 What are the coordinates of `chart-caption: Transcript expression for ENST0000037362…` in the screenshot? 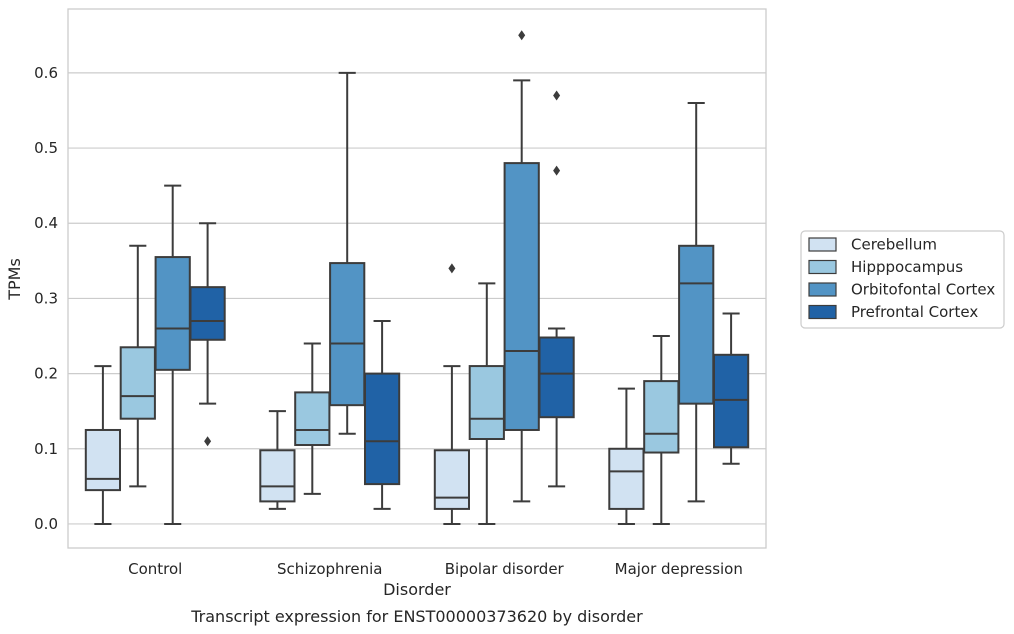 It's located at (416, 616).